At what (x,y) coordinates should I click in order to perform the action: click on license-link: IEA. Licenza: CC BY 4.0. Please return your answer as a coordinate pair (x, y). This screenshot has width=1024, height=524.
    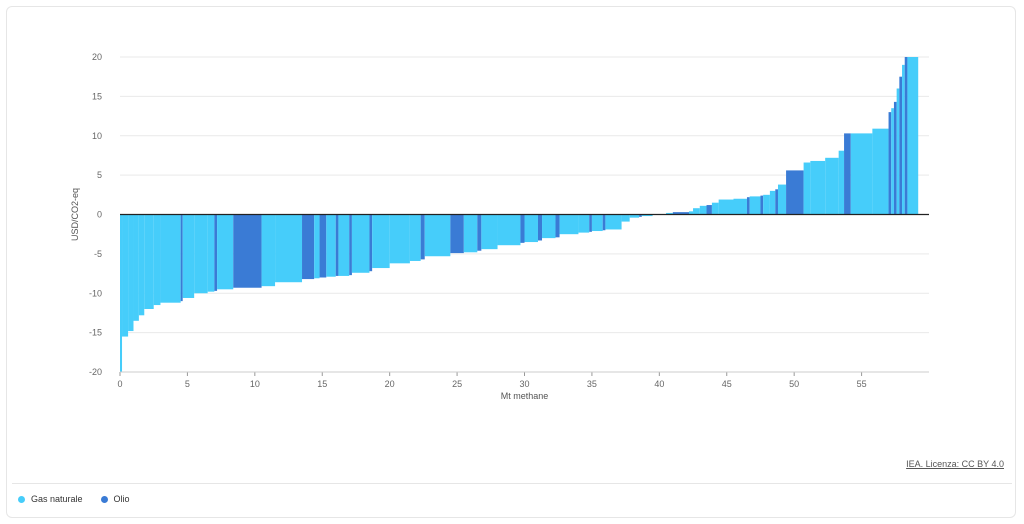
    Looking at the image, I should click on (955, 464).